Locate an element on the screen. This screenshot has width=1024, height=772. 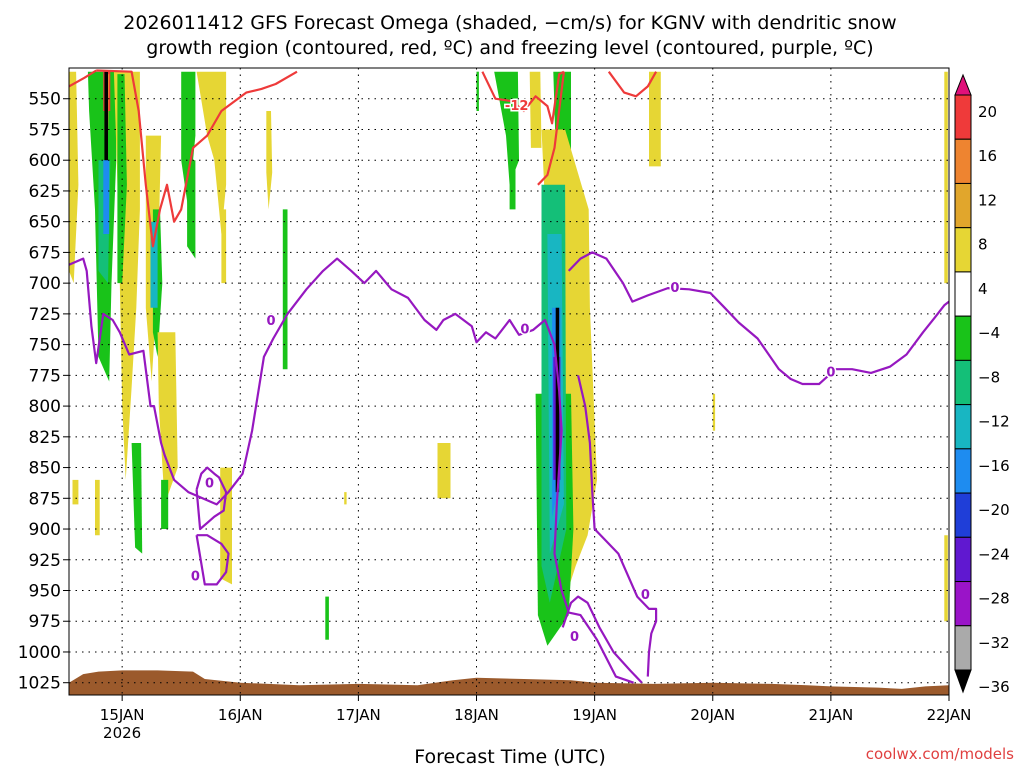
colorbar-label-1: 16 is located at coordinates (987, 156).